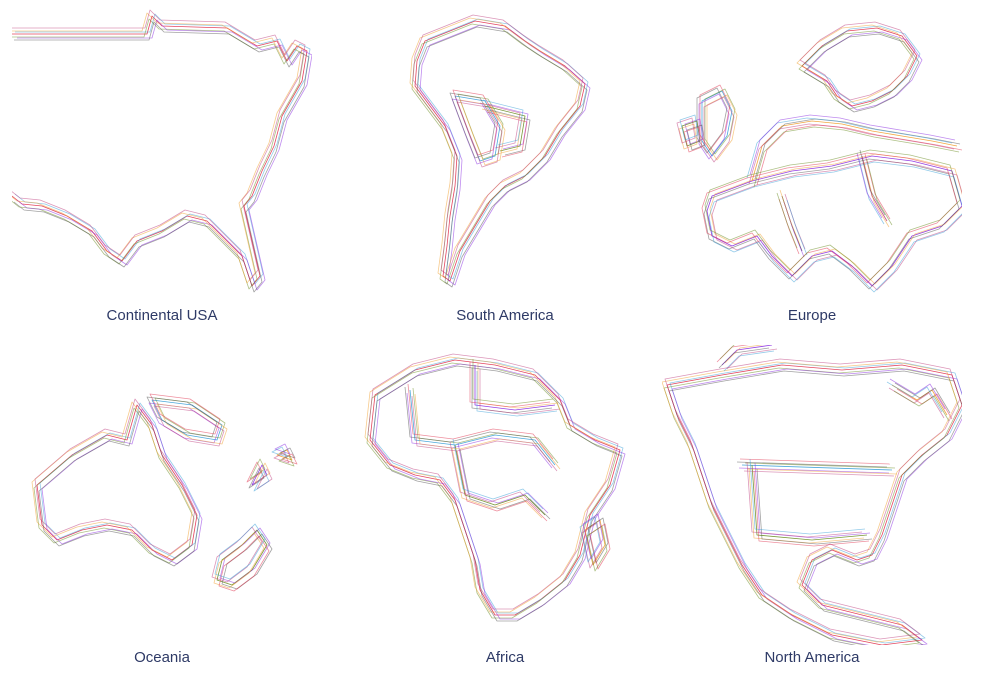 This screenshot has height=681, width=995. I want to click on usa-outlines, so click(162, 151).